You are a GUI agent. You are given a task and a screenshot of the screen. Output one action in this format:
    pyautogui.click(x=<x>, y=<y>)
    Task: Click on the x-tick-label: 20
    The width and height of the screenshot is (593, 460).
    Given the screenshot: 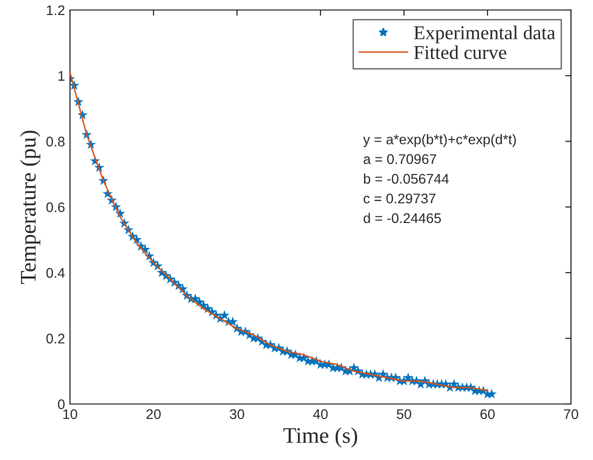 What is the action you would take?
    pyautogui.click(x=153, y=414)
    